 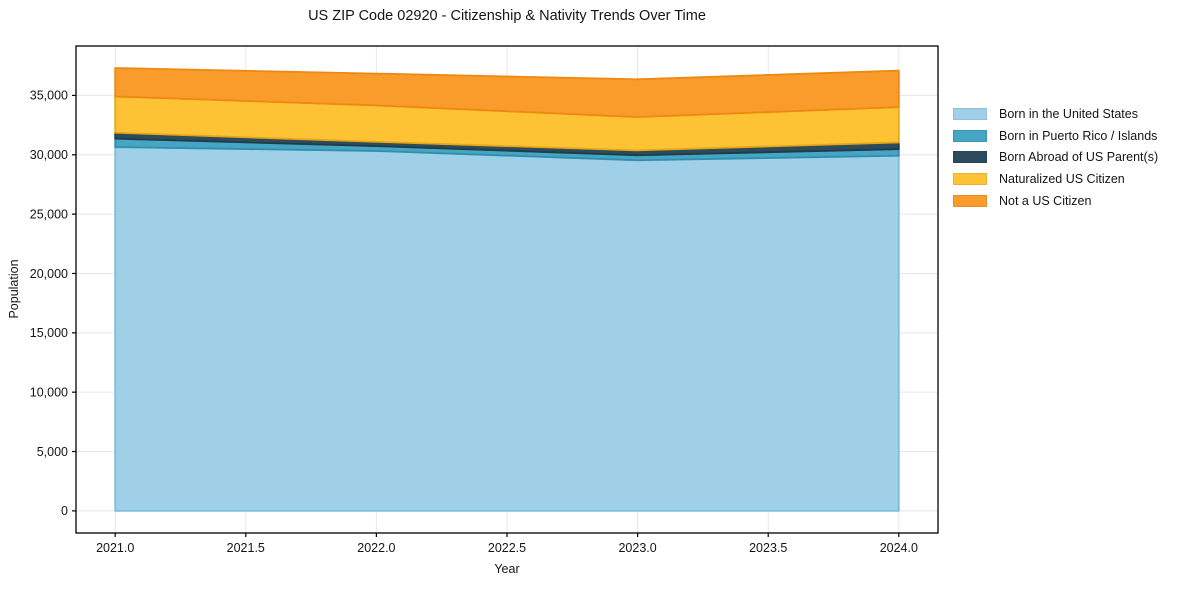 What do you see at coordinates (507, 548) in the screenshot?
I see `x-tick-label: 2022.5` at bounding box center [507, 548].